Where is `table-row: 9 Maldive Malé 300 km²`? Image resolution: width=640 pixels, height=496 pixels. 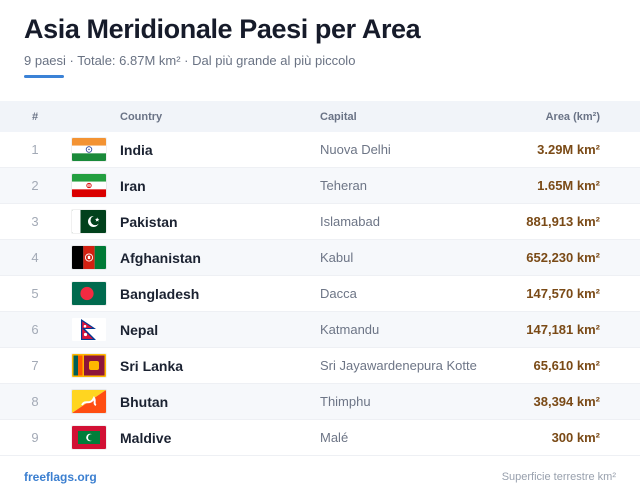
table-row: 9 Maldive Malé 300 km² is located at coordinates (320, 438).